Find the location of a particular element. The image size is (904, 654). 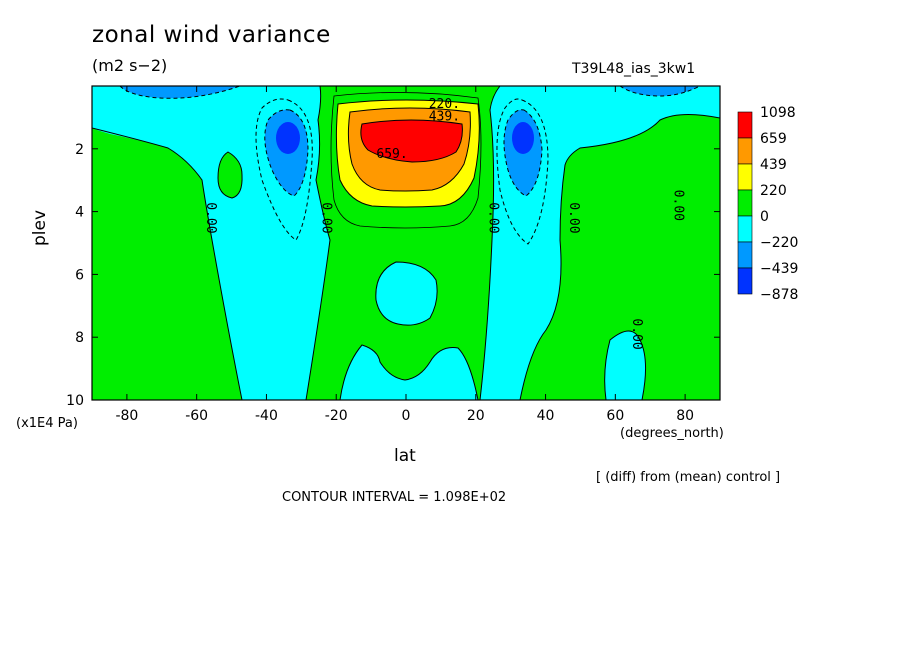

x-tick-label: -60 is located at coordinates (196, 416).